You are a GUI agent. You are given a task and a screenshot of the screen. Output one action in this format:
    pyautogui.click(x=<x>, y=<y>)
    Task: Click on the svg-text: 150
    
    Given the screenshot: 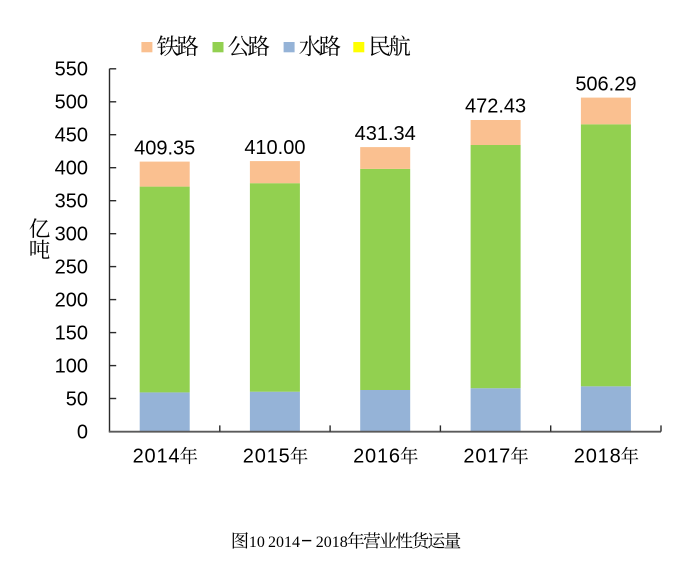 What is the action you would take?
    pyautogui.click(x=71, y=334)
    